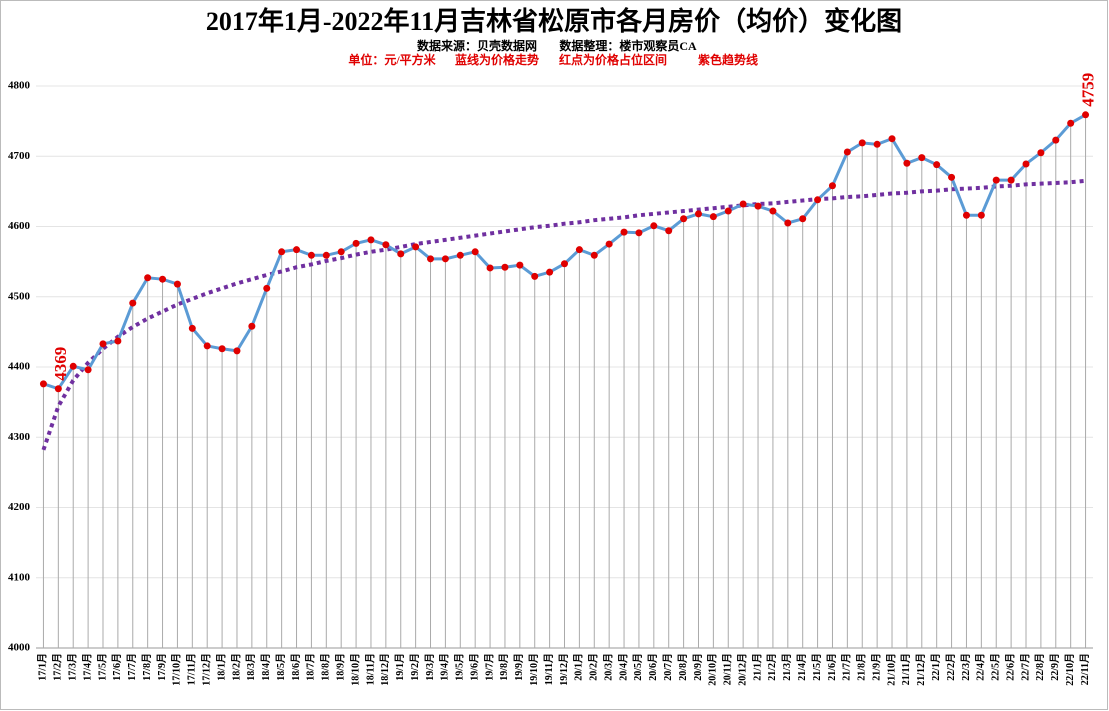 The width and height of the screenshot is (1109, 711). Describe the element at coordinates (236, 667) in the screenshot. I see `x-tick-label: 18/2月` at that location.